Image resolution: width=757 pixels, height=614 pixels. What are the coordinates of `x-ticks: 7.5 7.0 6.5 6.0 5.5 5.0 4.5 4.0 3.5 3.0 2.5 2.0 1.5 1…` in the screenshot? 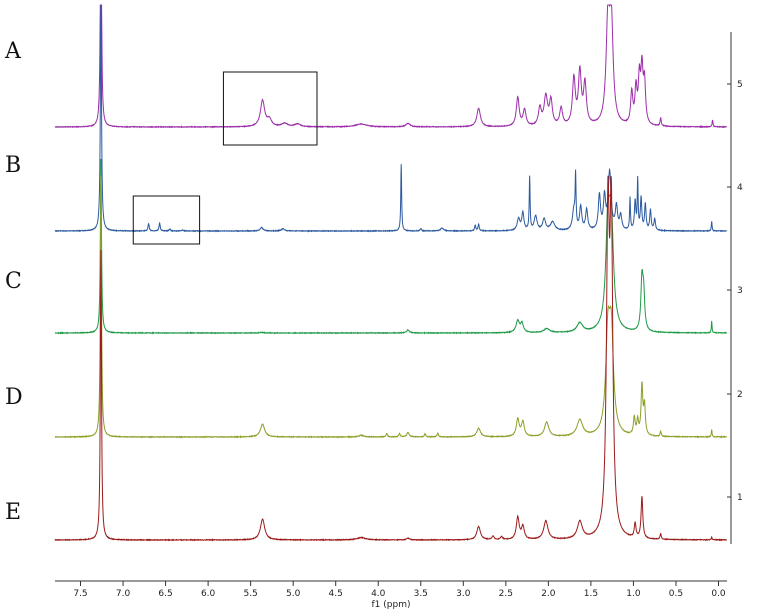 It's located at (399, 590).